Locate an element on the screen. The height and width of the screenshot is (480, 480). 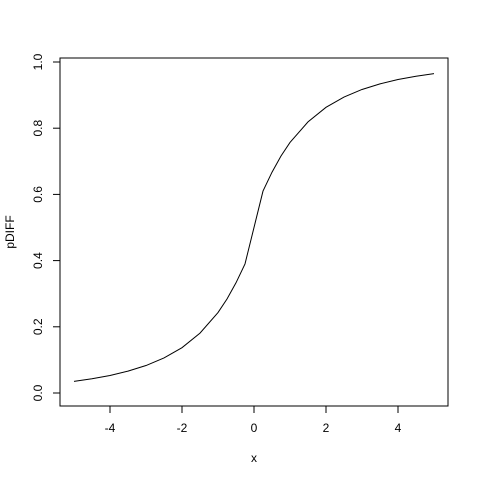
x-tick-label: 4 is located at coordinates (398, 428).